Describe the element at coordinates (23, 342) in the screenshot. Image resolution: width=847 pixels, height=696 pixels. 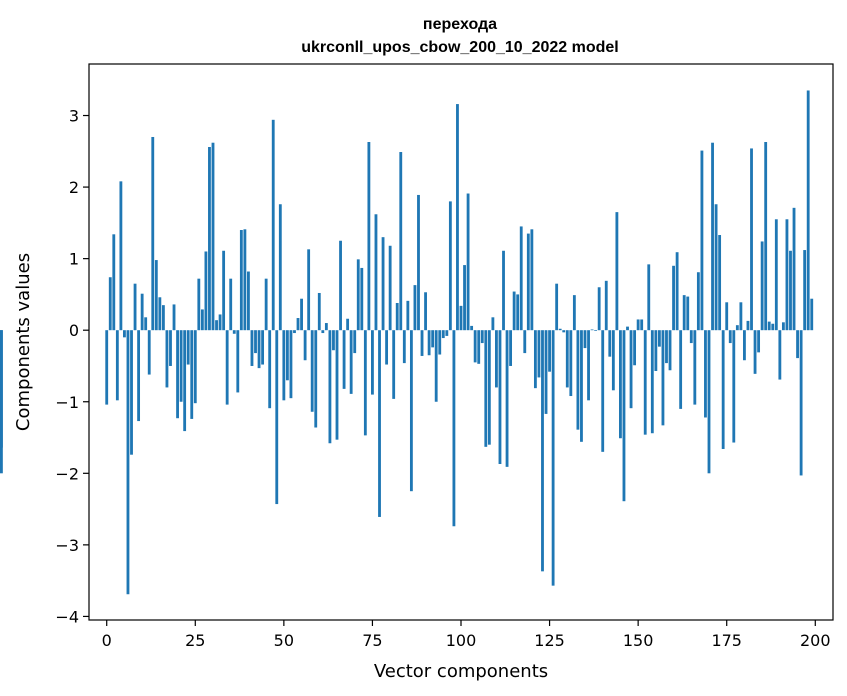
I see `y-axis-label: Components values` at that location.